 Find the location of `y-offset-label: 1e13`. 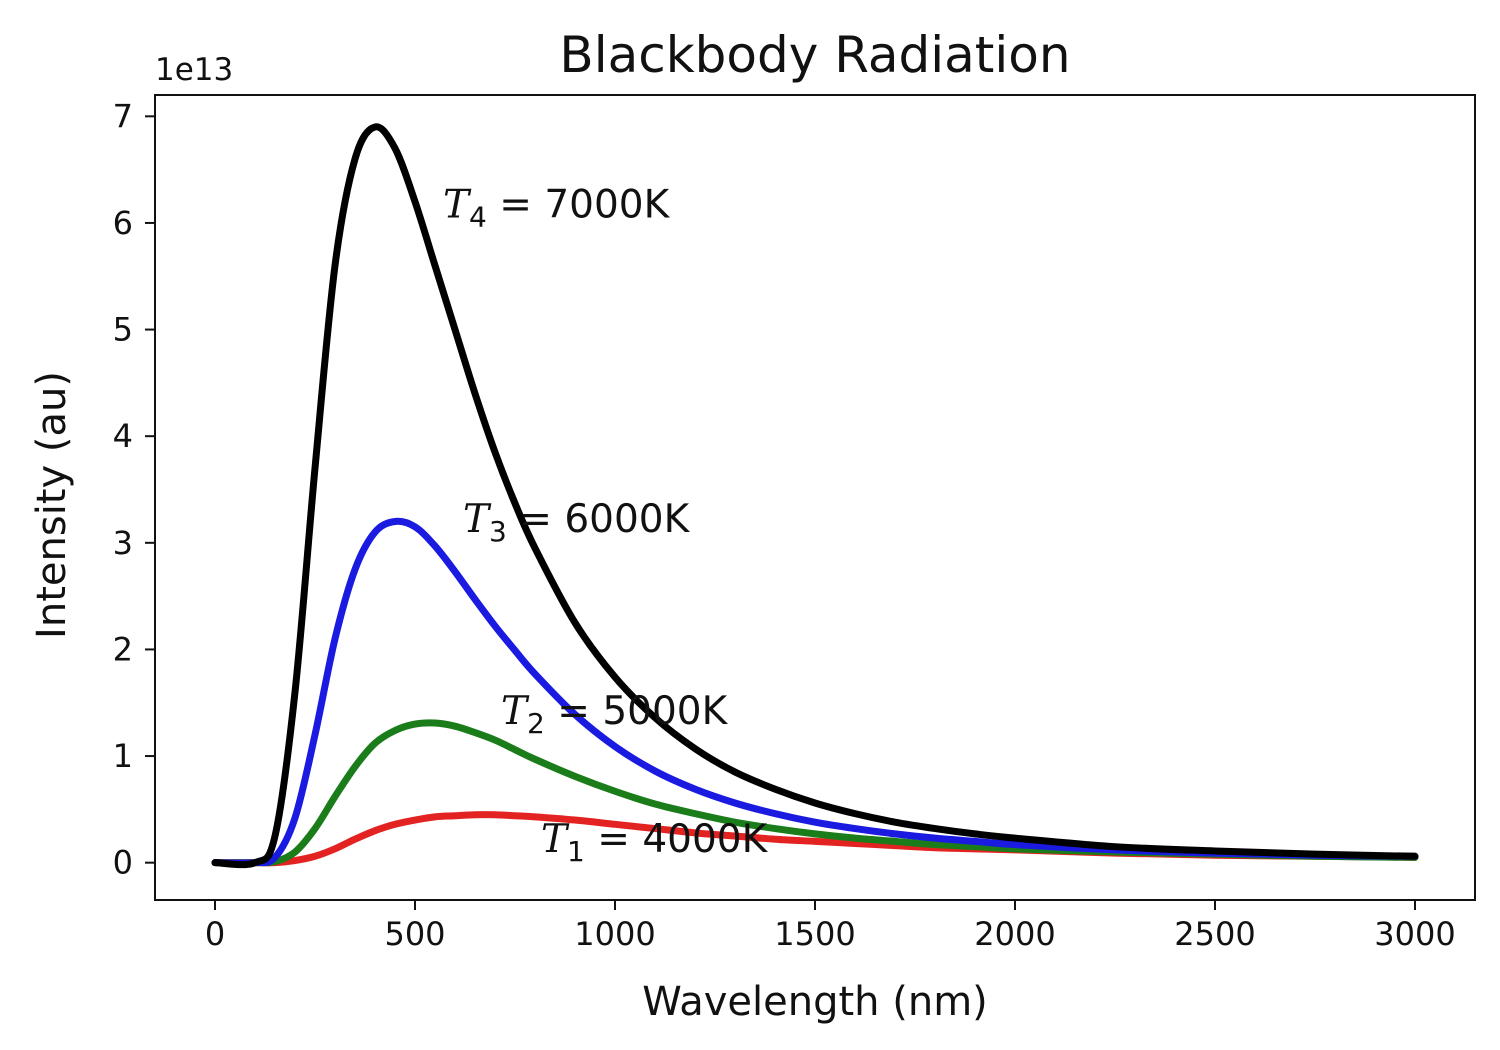

y-offset-label: 1e13 is located at coordinates (194, 70).